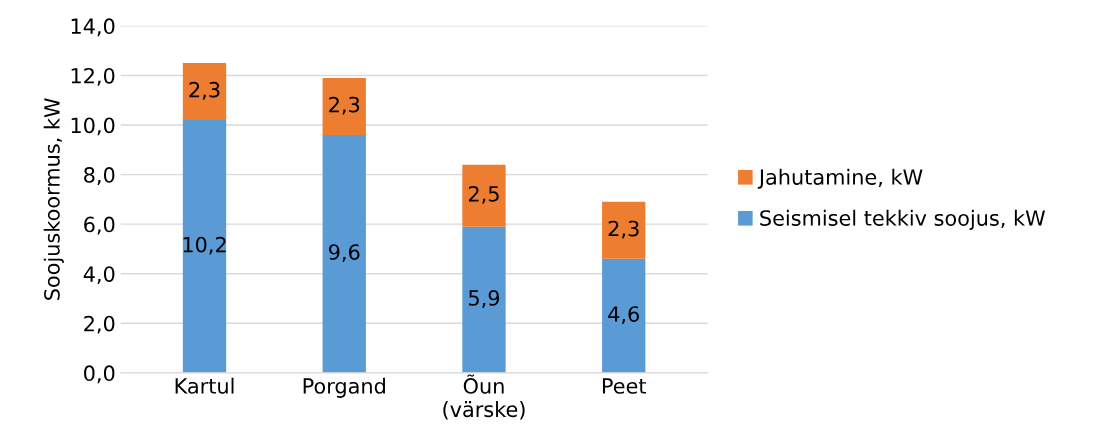 The height and width of the screenshot is (446, 1097). I want to click on data-label: 10,2, so click(204, 245).